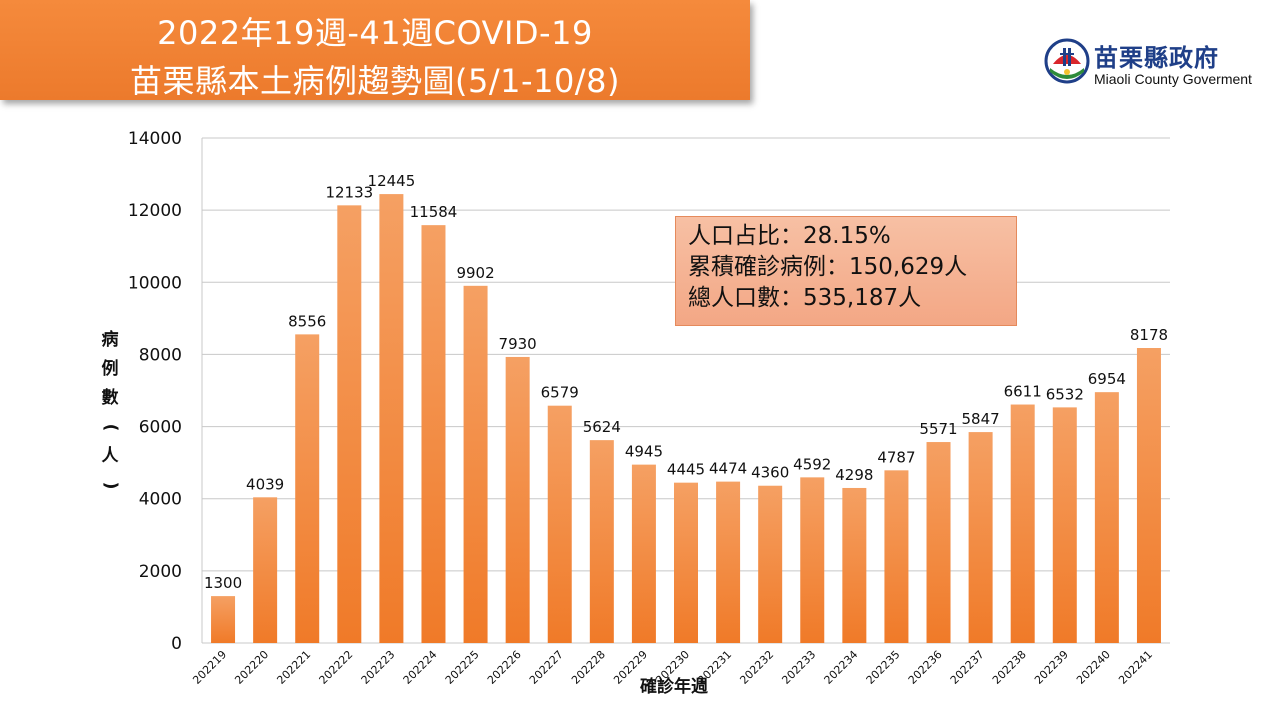 This screenshot has height=720, width=1280. What do you see at coordinates (176, 644) in the screenshot?
I see `y-tick-label: 0` at bounding box center [176, 644].